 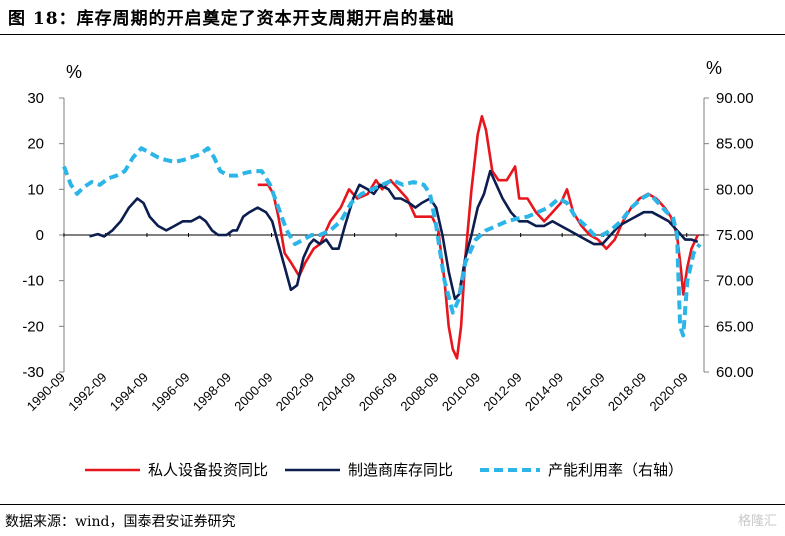 What do you see at coordinates (231, 19) in the screenshot?
I see `figure-title: 图 18：库存周期的开启奠定了资本开支周期开启的基础` at bounding box center [231, 19].